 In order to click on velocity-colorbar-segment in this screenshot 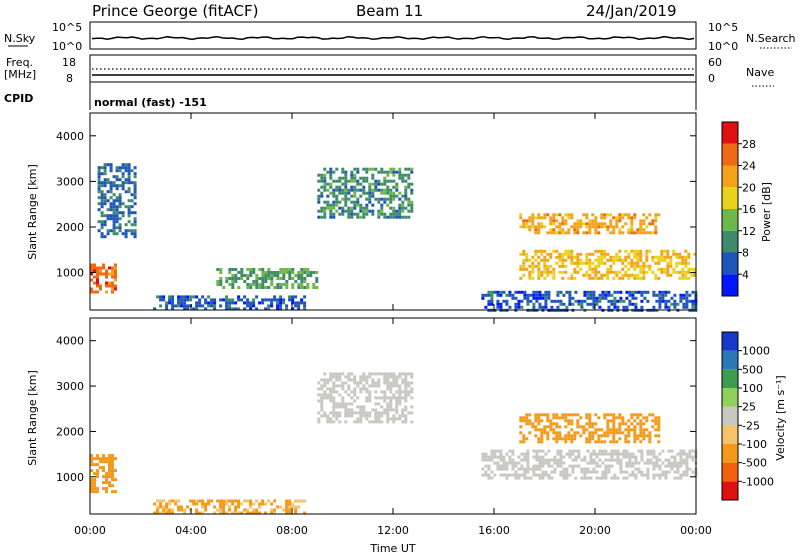, I will do `click(730, 472)`.